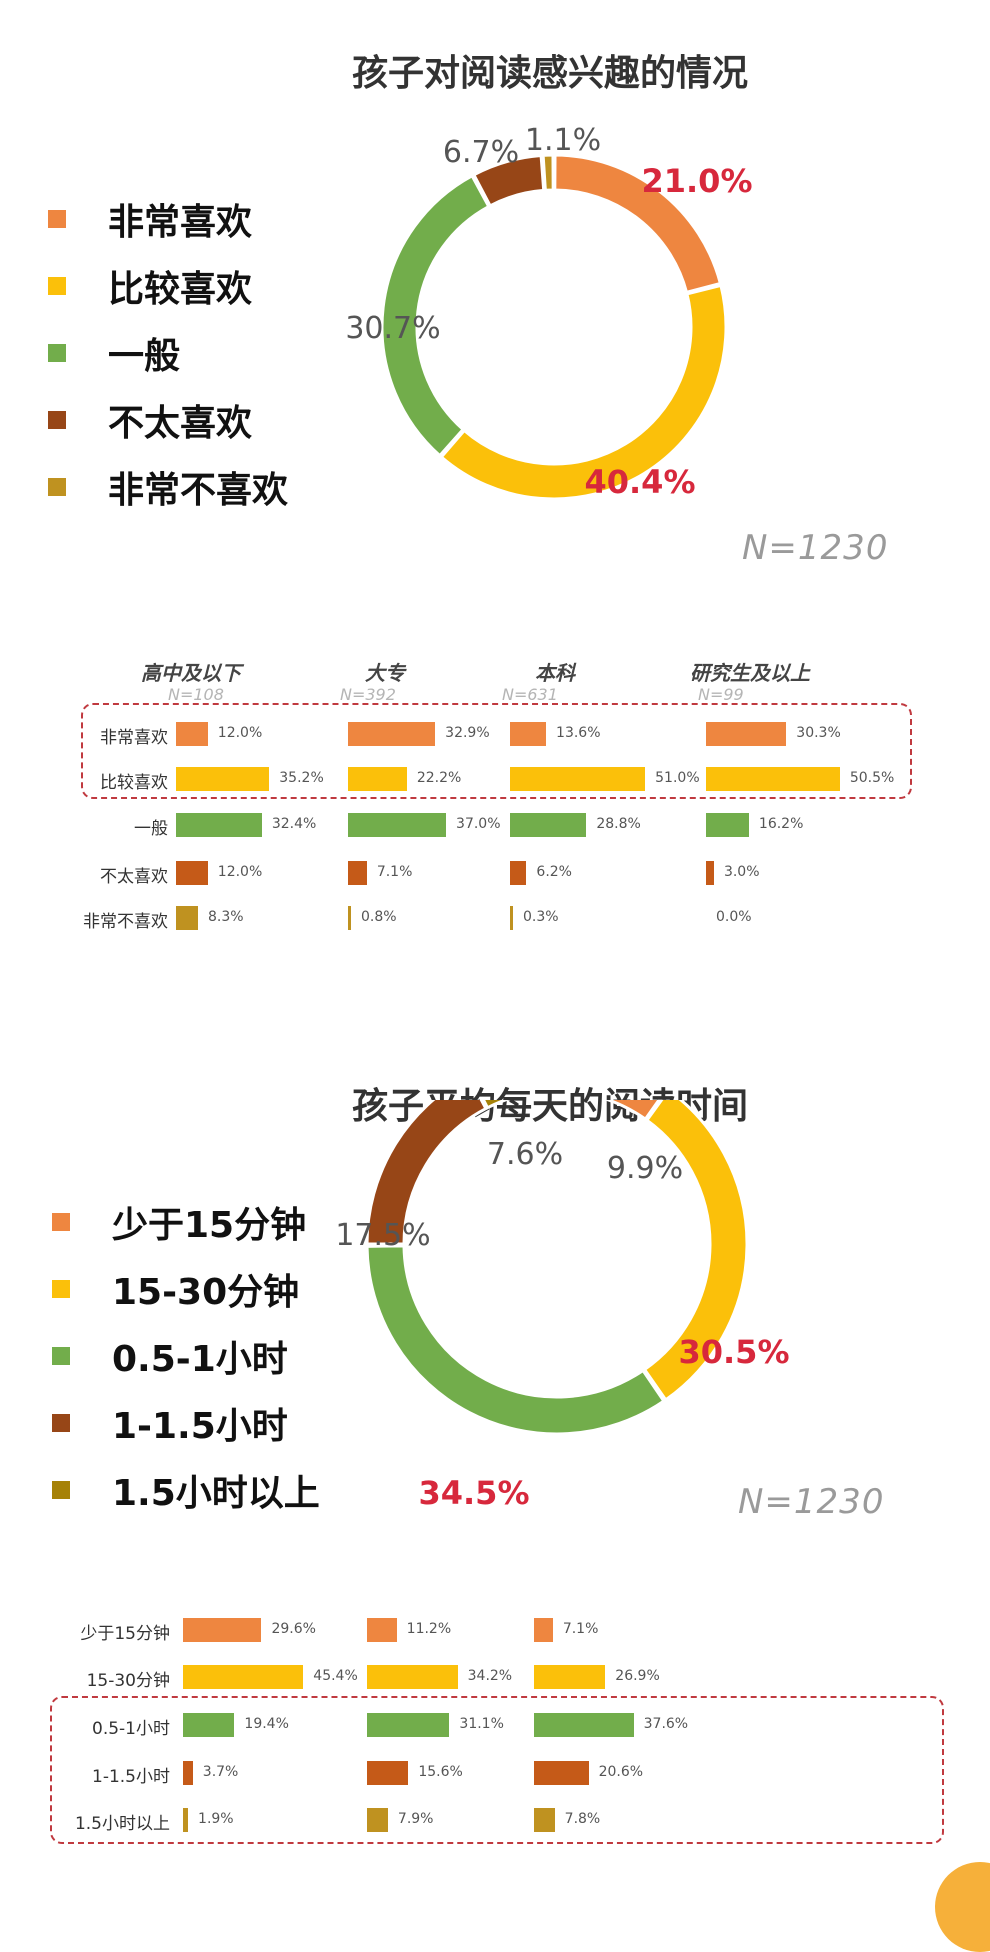  Describe the element at coordinates (122, 1824) in the screenshot. I see `chart4-row-label-4: 1.5小时以上` at that location.